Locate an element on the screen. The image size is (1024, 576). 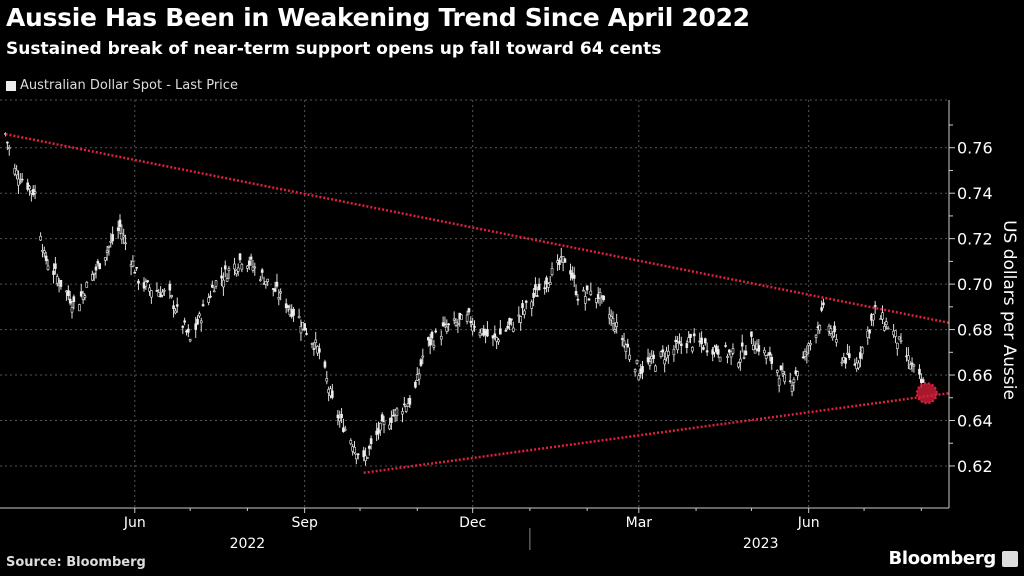
y-tick-label: 0.66 is located at coordinates (975, 375).